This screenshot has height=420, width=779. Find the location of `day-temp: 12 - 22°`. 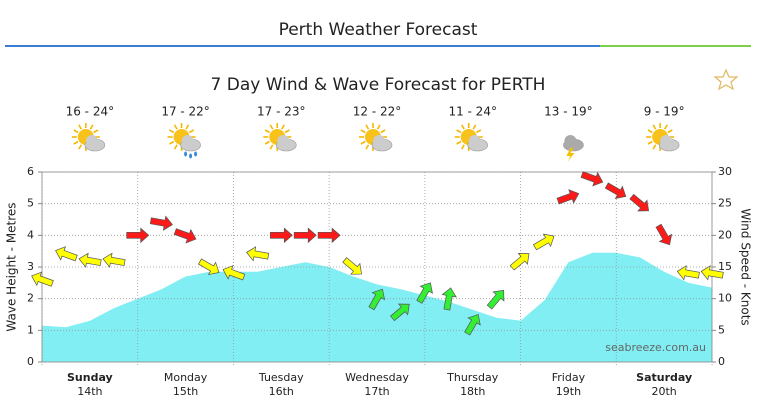

day-temp: 12 - 22° is located at coordinates (377, 112).